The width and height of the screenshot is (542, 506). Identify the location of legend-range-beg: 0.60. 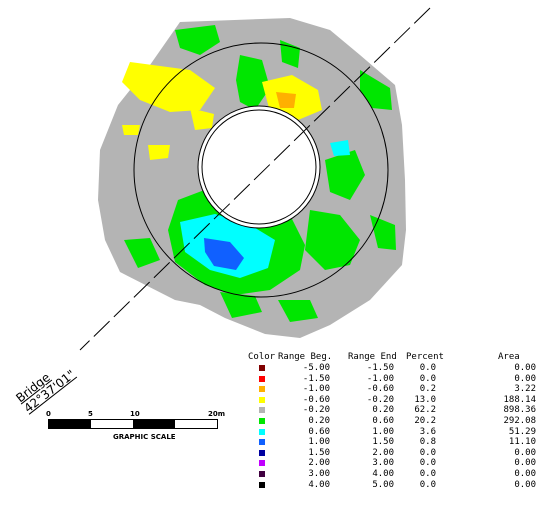
(319, 431).